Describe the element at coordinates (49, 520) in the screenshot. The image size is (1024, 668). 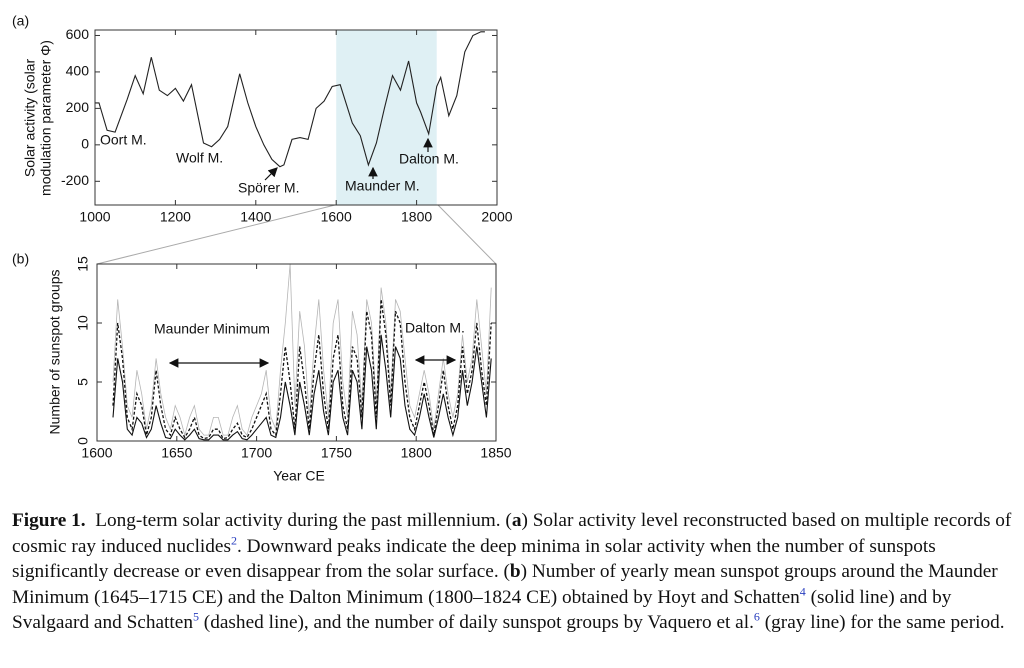
I see `caption-label: Figure 1.` at that location.